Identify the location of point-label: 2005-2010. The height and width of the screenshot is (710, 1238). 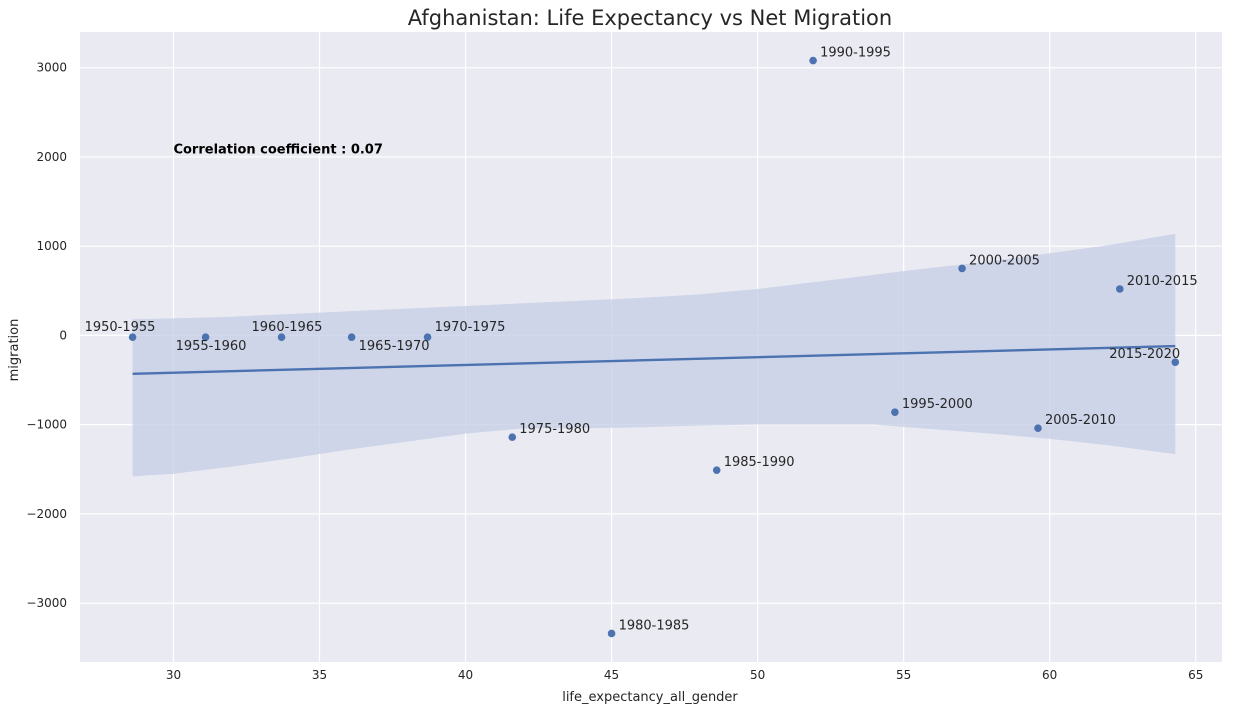
(1080, 420).